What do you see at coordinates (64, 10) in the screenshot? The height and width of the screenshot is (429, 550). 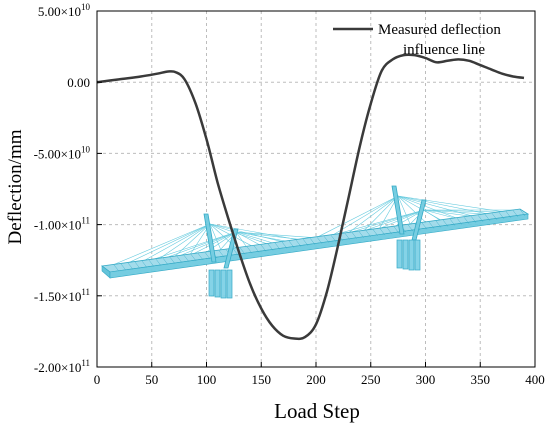 I see `y-tick-label: 5.00×10¹⁰` at bounding box center [64, 10].